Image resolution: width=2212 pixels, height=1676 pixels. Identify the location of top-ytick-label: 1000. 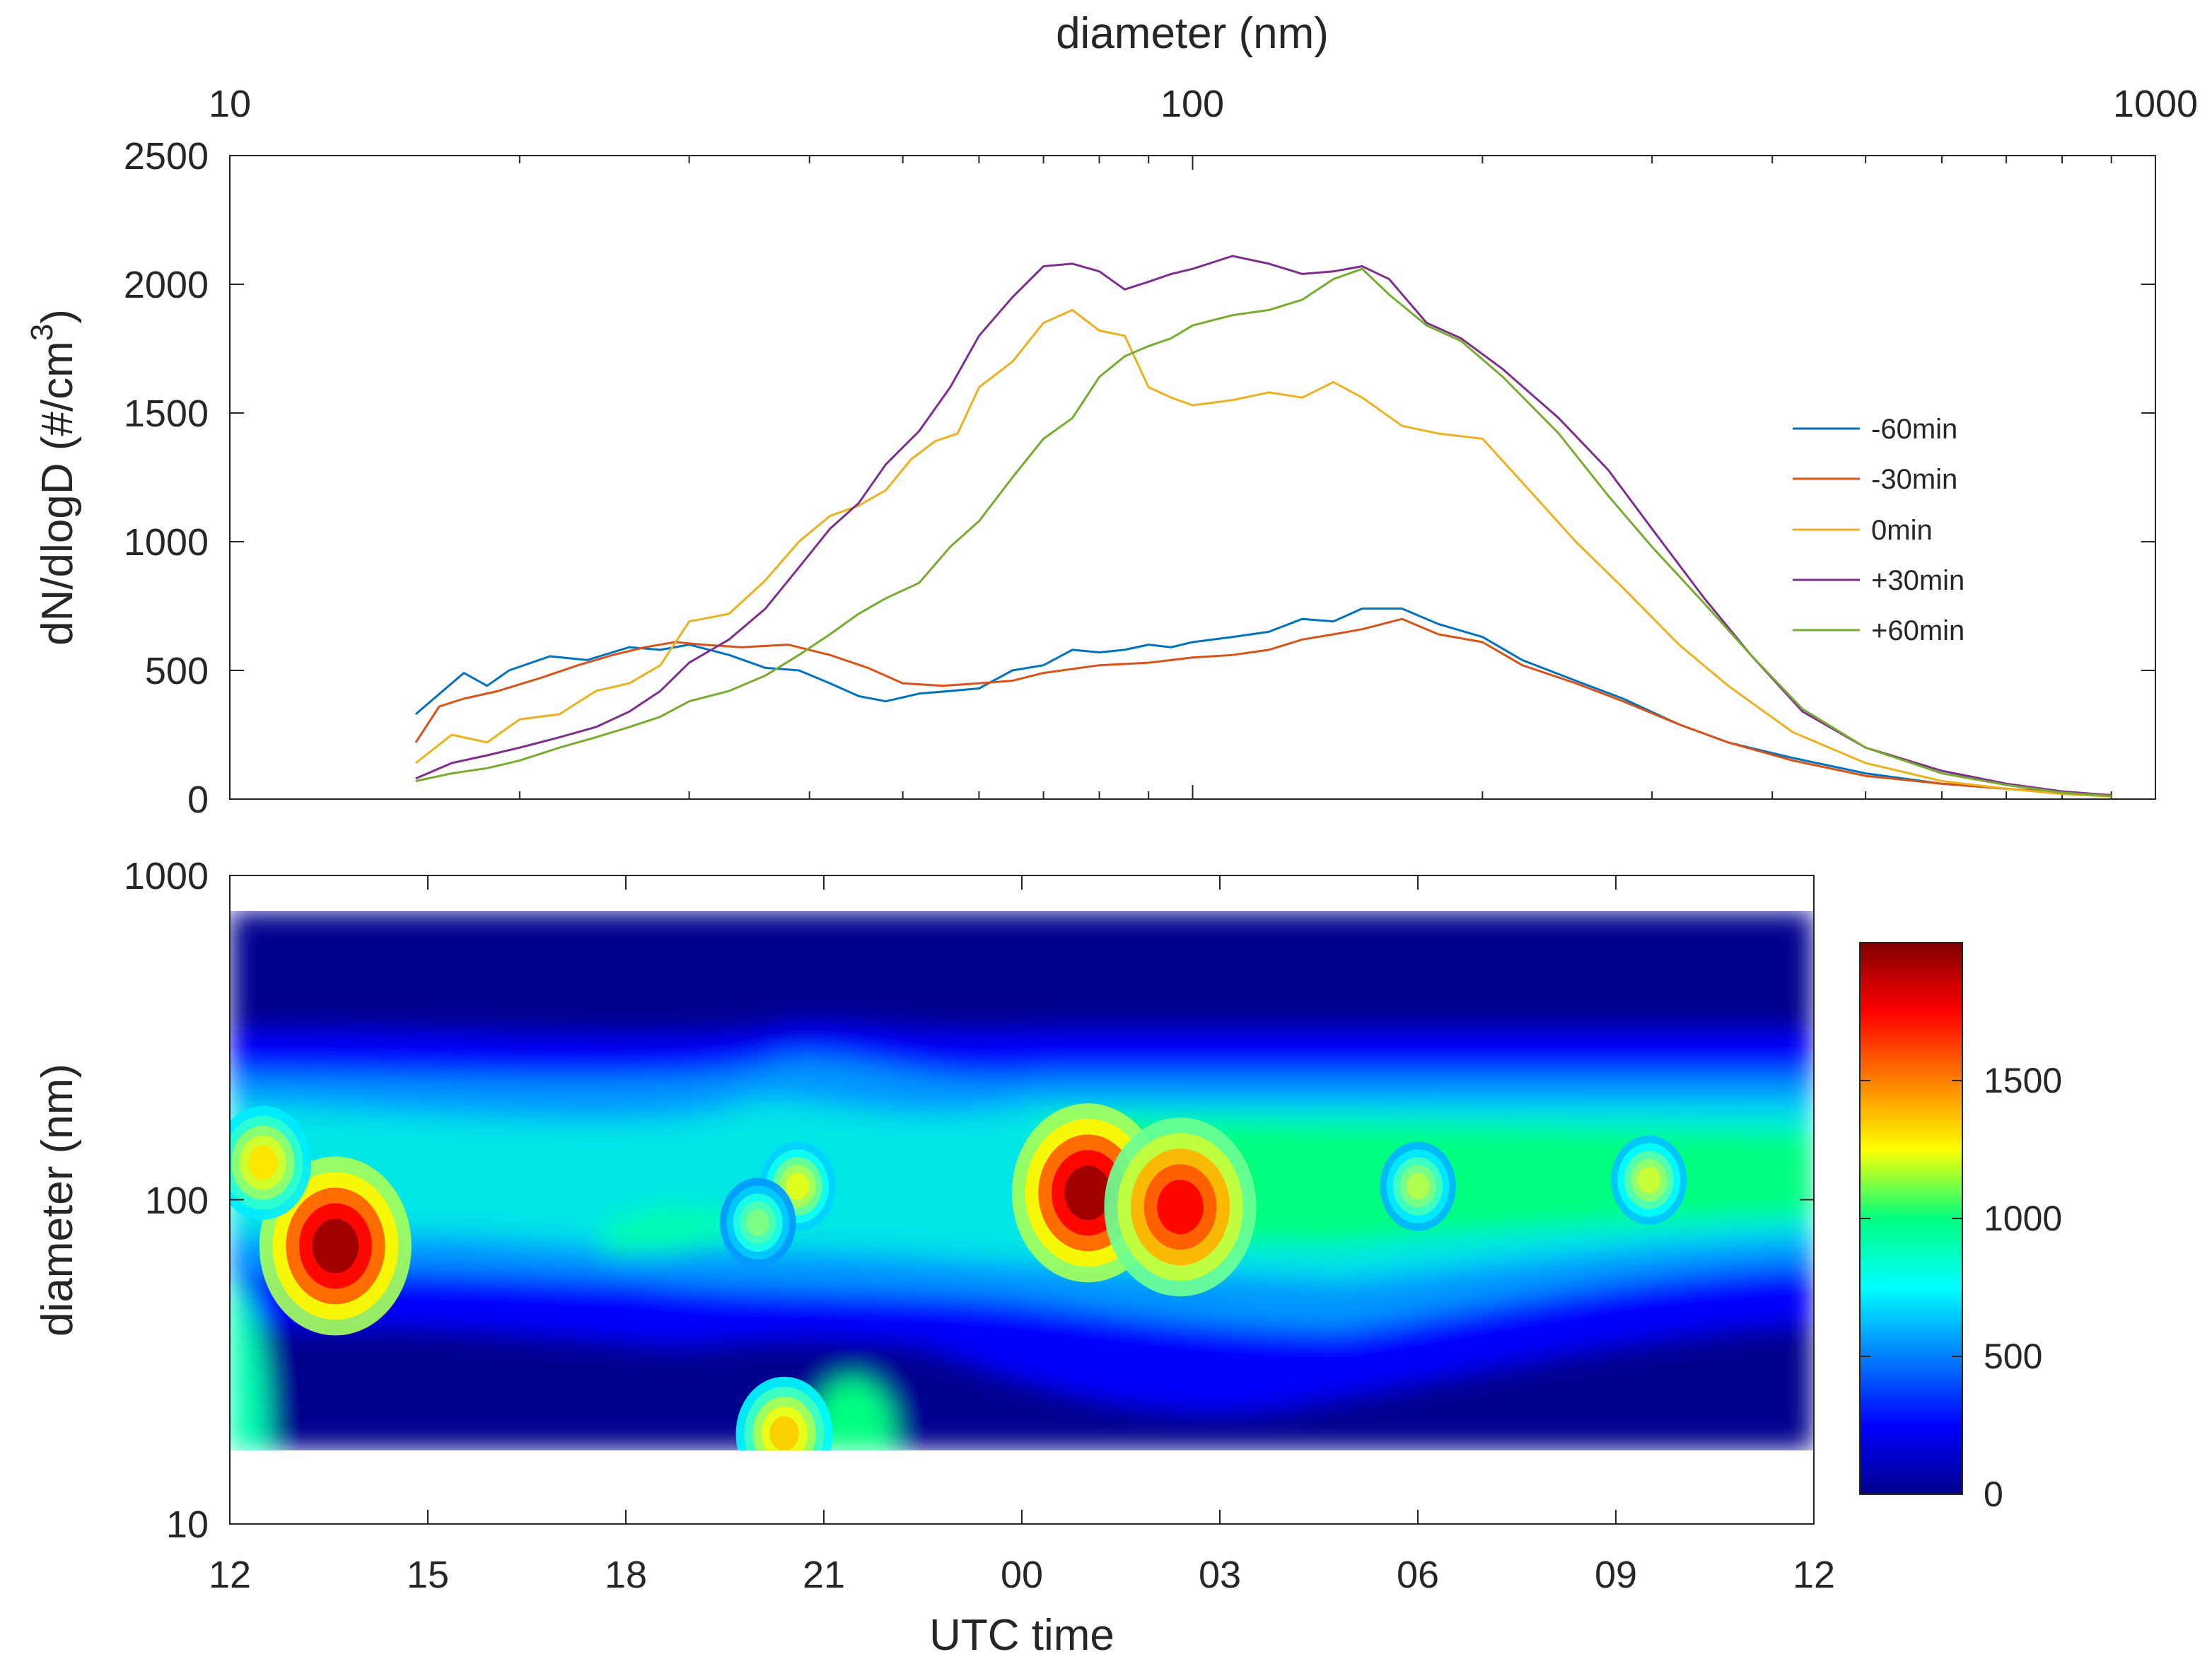
(166, 542).